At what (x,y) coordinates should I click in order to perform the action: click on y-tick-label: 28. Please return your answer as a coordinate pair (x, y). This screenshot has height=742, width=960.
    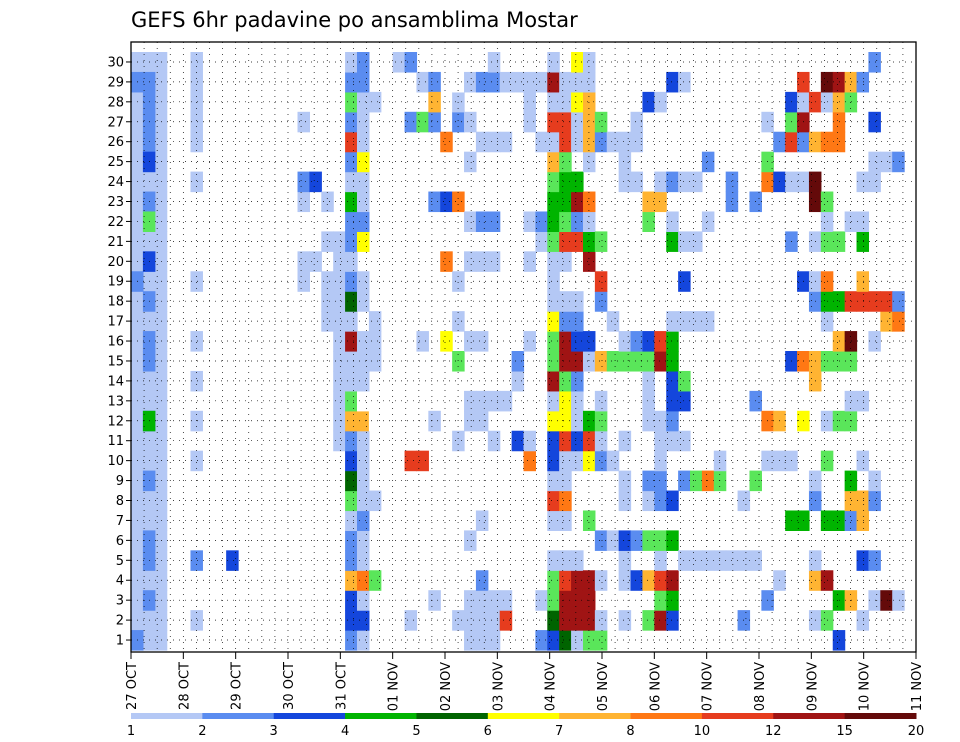
    Looking at the image, I should click on (115, 102).